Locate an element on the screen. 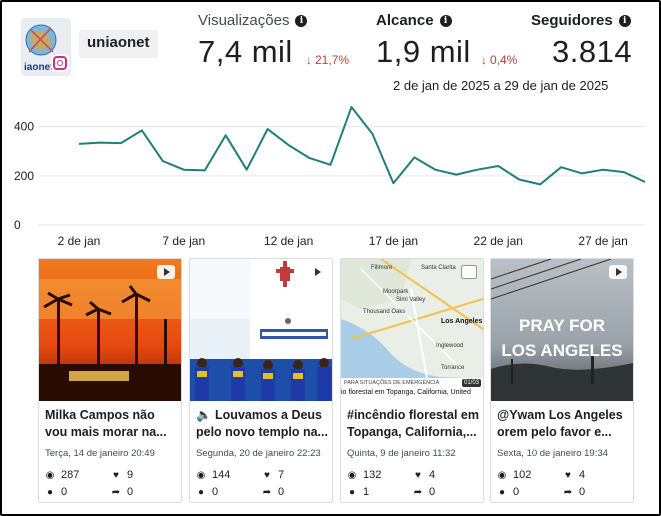 The image size is (661, 516). account-name: uniaonet is located at coordinates (118, 44).